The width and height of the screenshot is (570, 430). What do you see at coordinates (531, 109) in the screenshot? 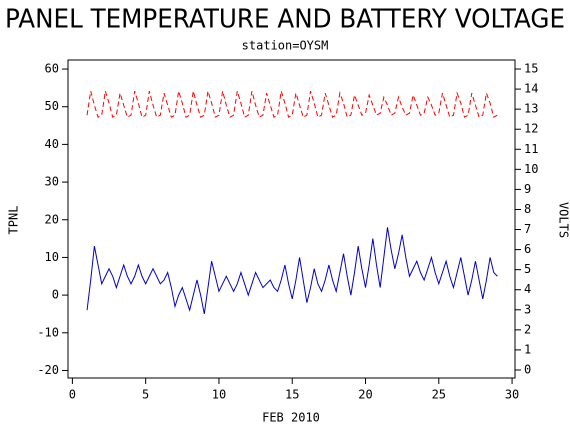
I see `y2-tick-label: 13` at bounding box center [531, 109].